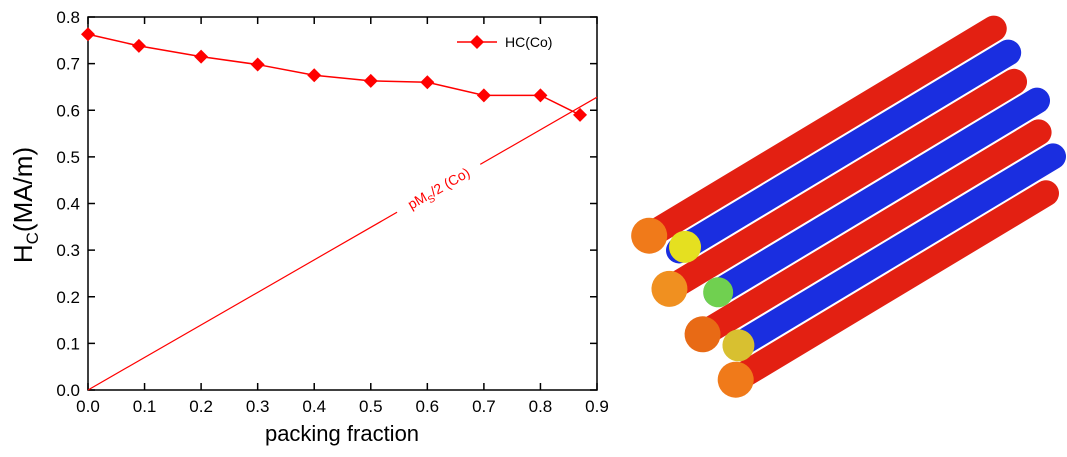 This screenshot has width=1067, height=457. I want to click on y-tick-label: 0.1, so click(68, 343).